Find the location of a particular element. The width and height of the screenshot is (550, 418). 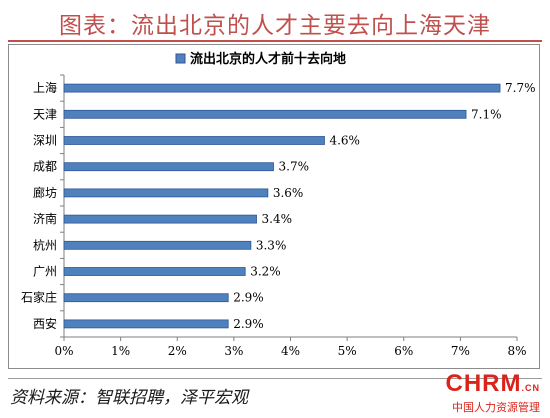

value-label: 3.6% is located at coordinates (288, 193).